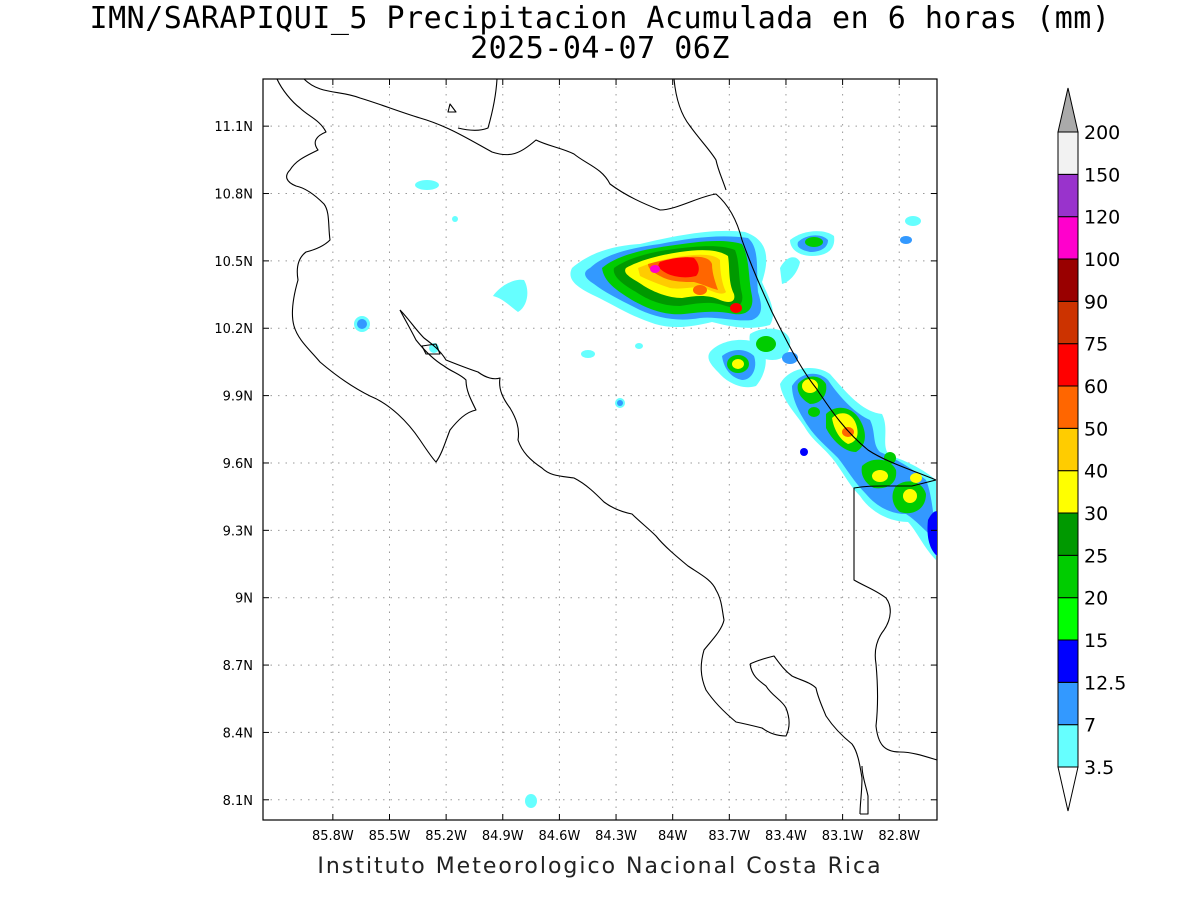 The width and height of the screenshot is (1200, 900). Describe the element at coordinates (1068, 110) in the screenshot. I see `colorbar-over-triangle` at that location.